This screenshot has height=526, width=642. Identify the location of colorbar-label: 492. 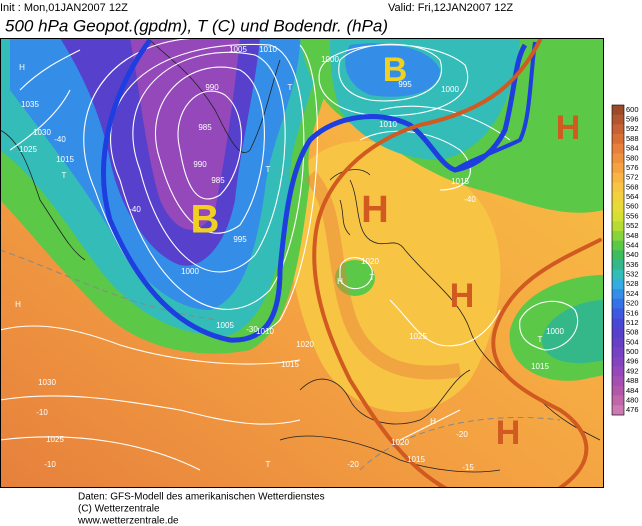
(632, 370).